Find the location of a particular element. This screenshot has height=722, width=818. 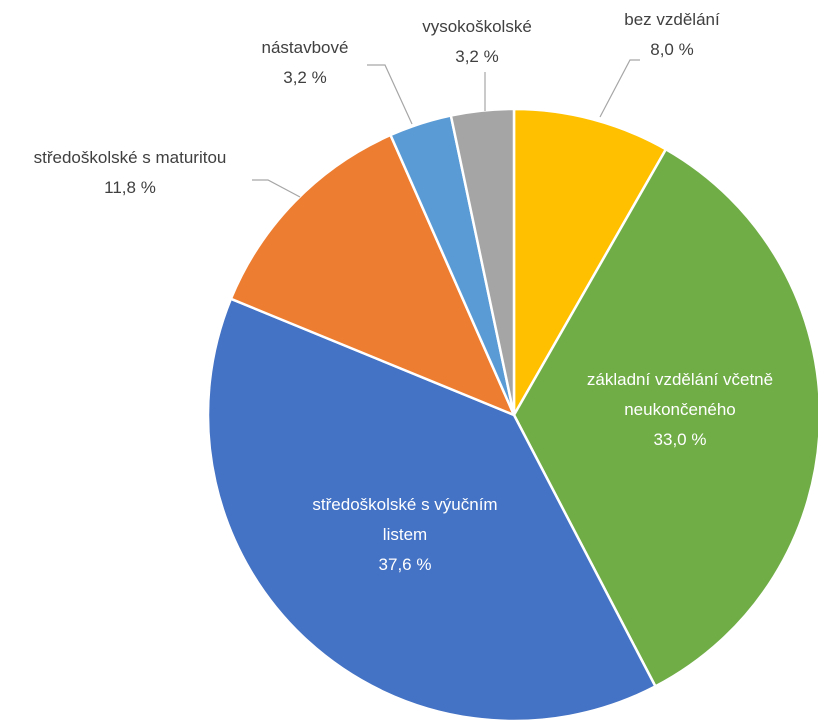

value-label: 33,0 % is located at coordinates (680, 439).